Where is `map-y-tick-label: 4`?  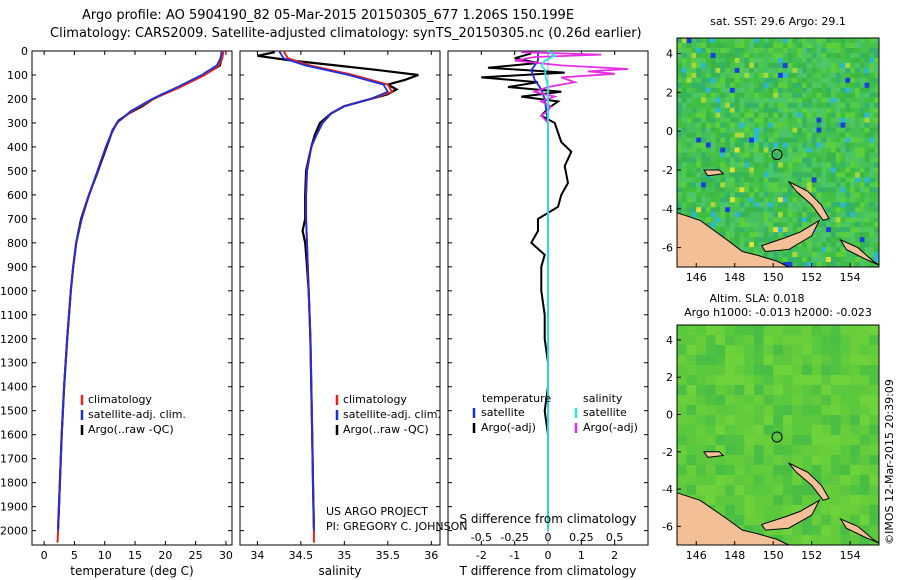 map-y-tick-label: 4 is located at coordinates (669, 54).